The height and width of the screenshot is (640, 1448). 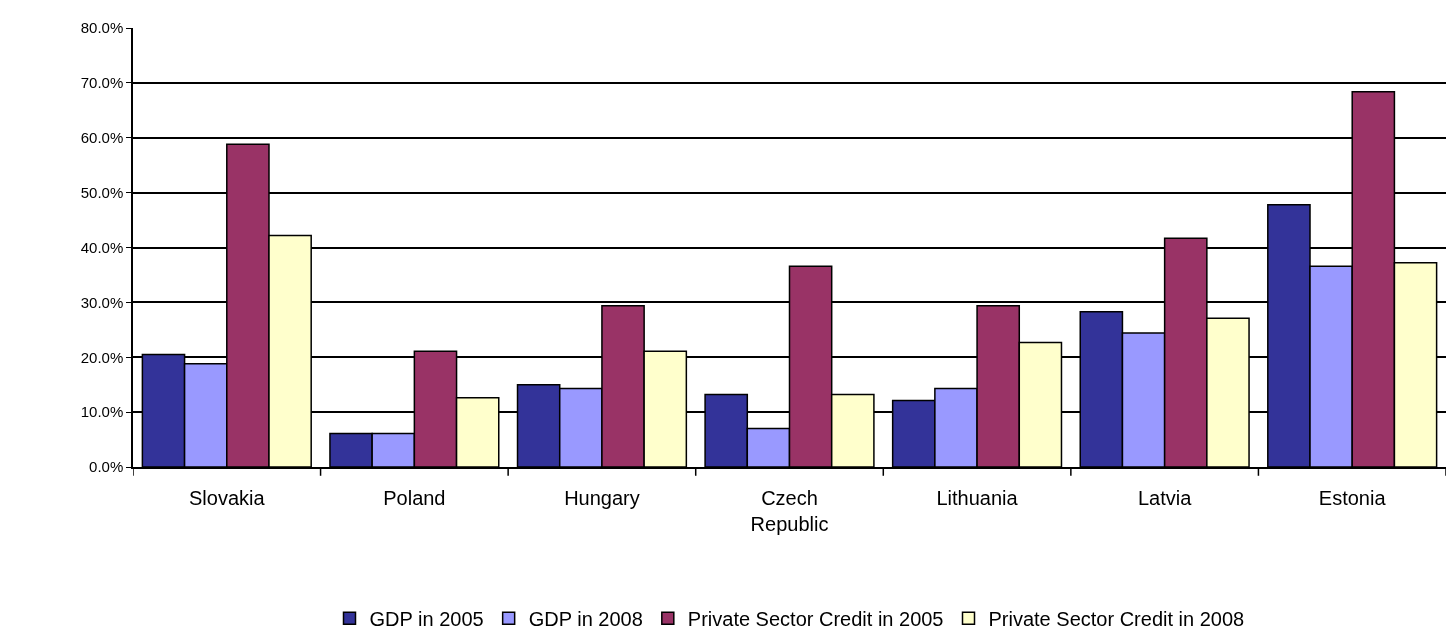 What do you see at coordinates (102, 302) in the screenshot?
I see `y-tick-label: 30.0%` at bounding box center [102, 302].